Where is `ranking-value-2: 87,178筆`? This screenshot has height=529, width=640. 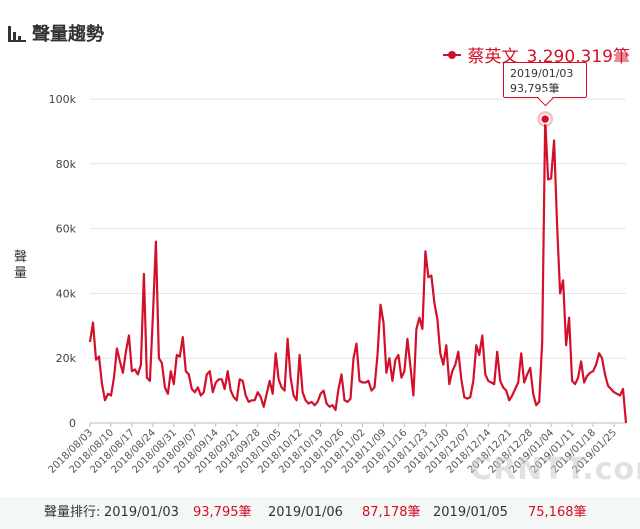 ranking-value-2: 87,178筆 is located at coordinates (391, 512).